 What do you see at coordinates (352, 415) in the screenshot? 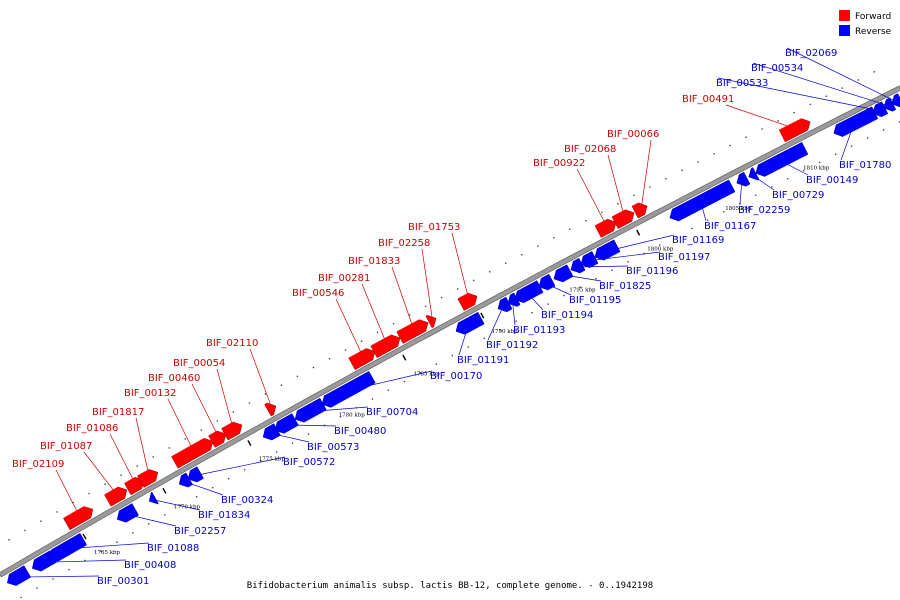
I see `tick-label: 1780 kbp` at bounding box center [352, 415].